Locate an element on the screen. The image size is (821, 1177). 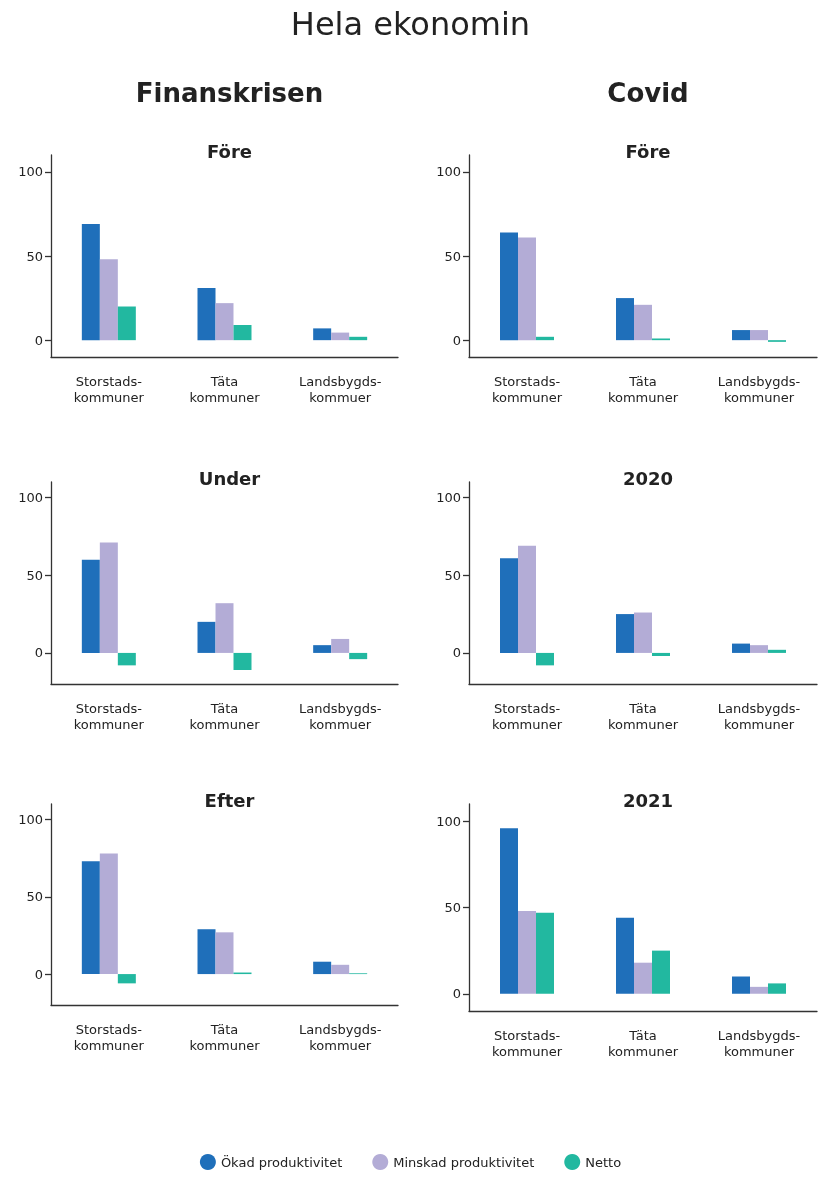
chart-title: Efter is located at coordinates (229, 800).